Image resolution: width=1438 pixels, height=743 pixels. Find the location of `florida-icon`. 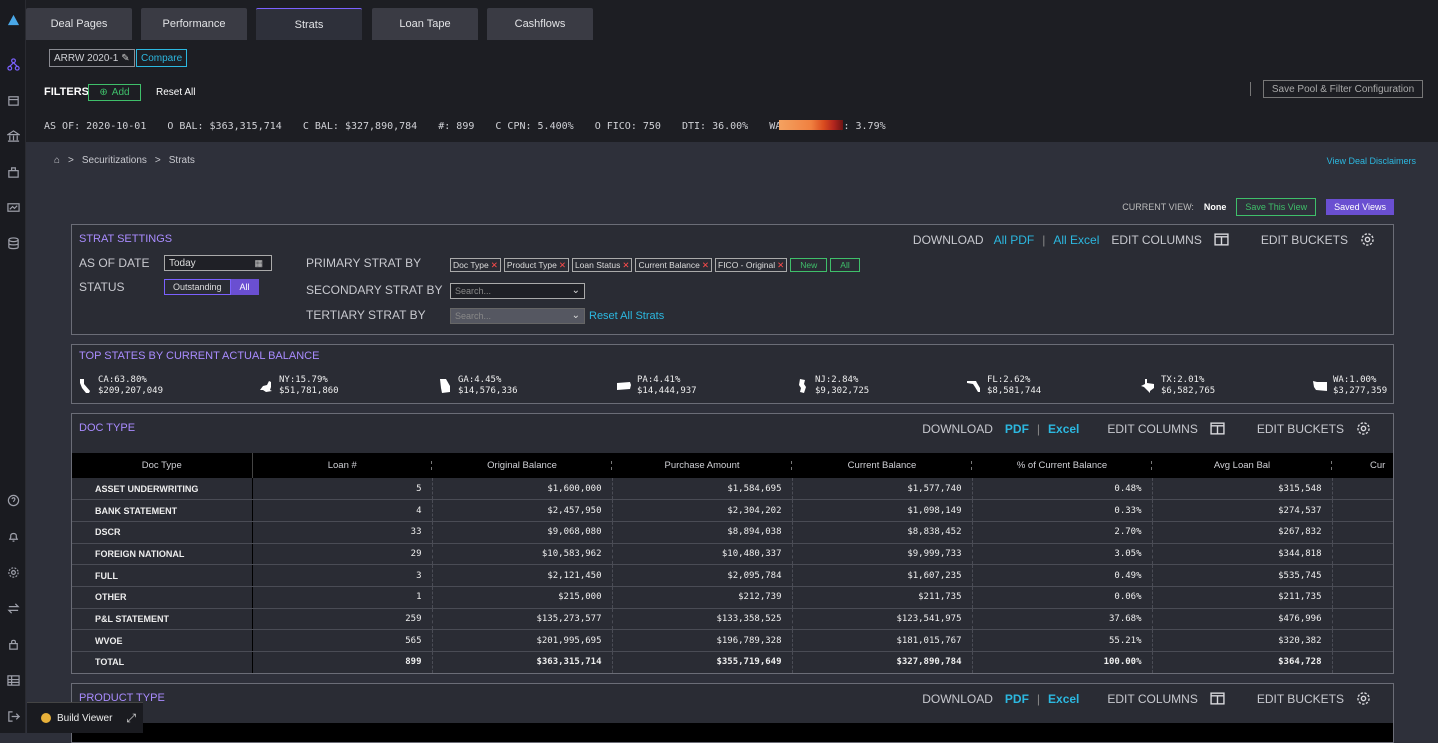

florida-icon is located at coordinates (973, 386).